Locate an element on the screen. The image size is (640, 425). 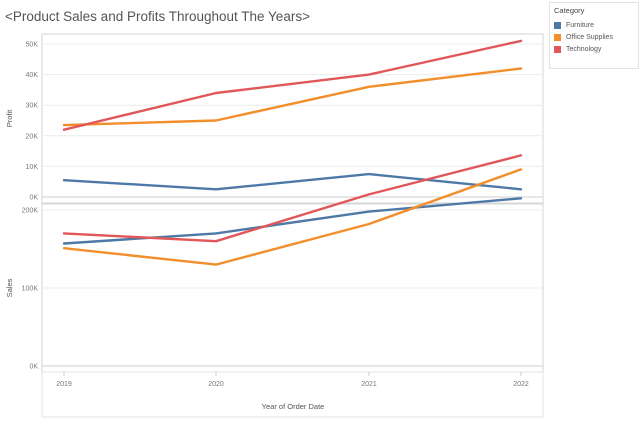
x-tick-label-1: 2020 is located at coordinates (216, 384).